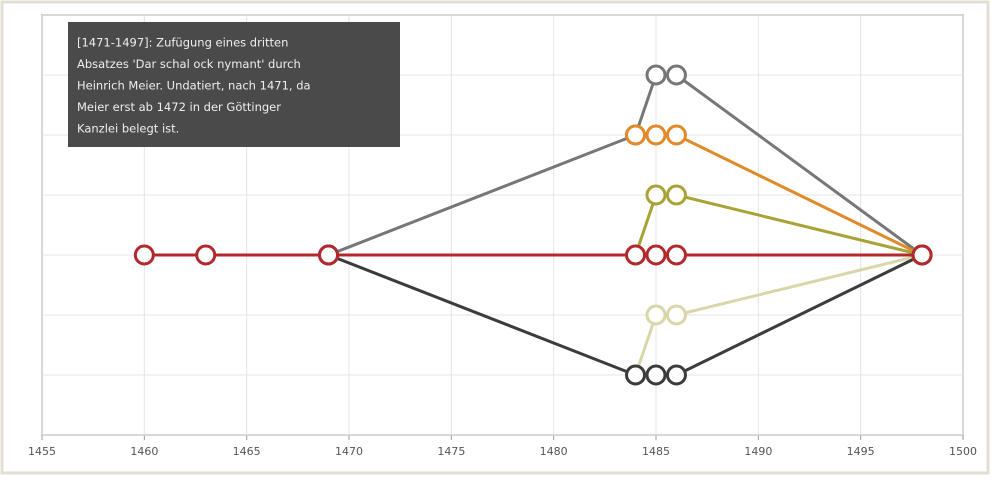 Image resolution: width=992 pixels, height=481 pixels. I want to click on x-tick-label: 1465, so click(247, 451).